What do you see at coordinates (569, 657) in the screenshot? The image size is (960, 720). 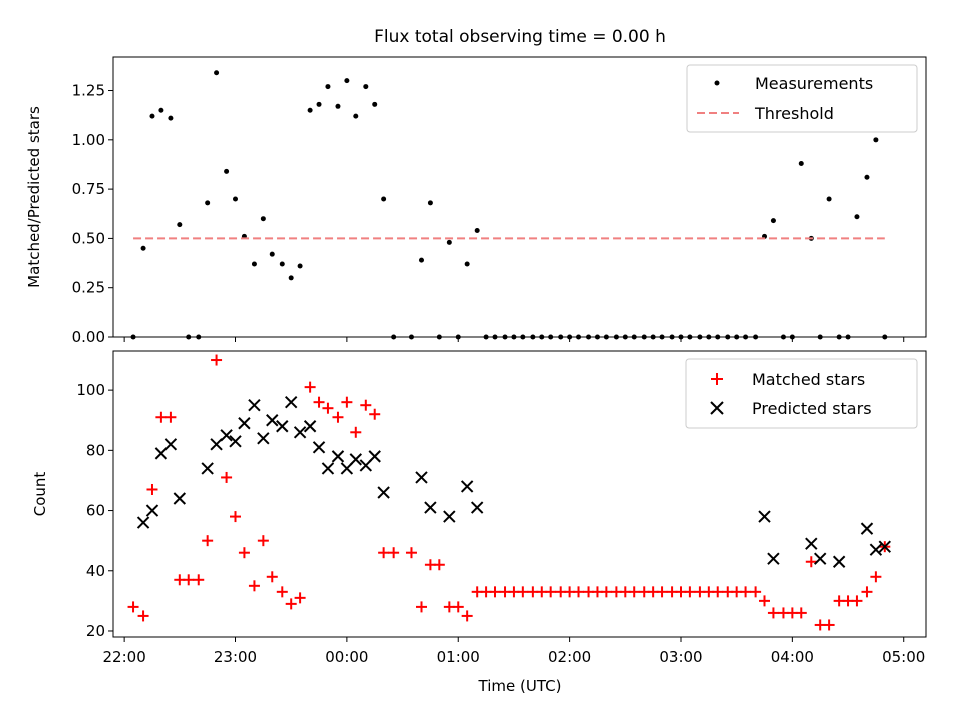 I see `x-tick-label: 02:00` at bounding box center [569, 657].